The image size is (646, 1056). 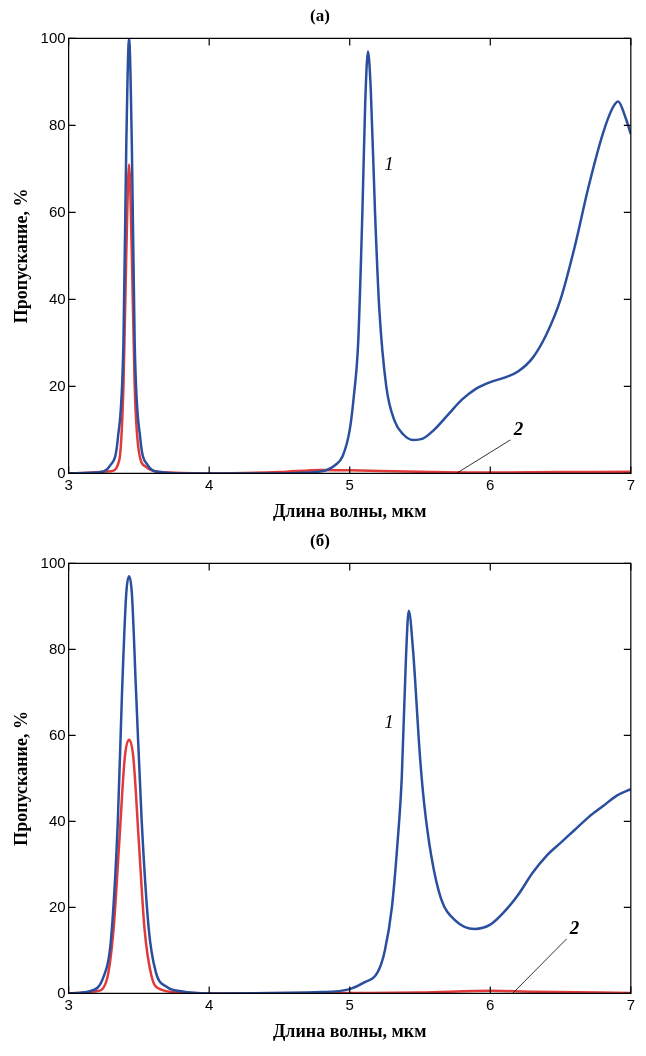 I want to click on chart-title: (б), so click(x=320, y=540).